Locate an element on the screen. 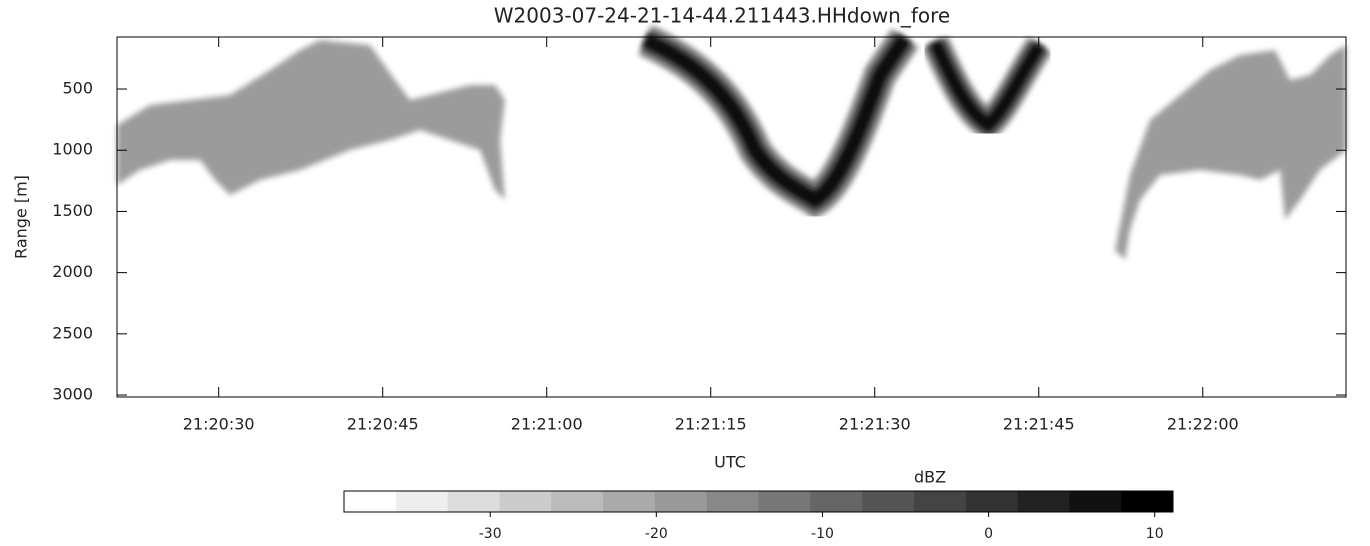  x-tick-label: 21:21:45 is located at coordinates (1039, 424).